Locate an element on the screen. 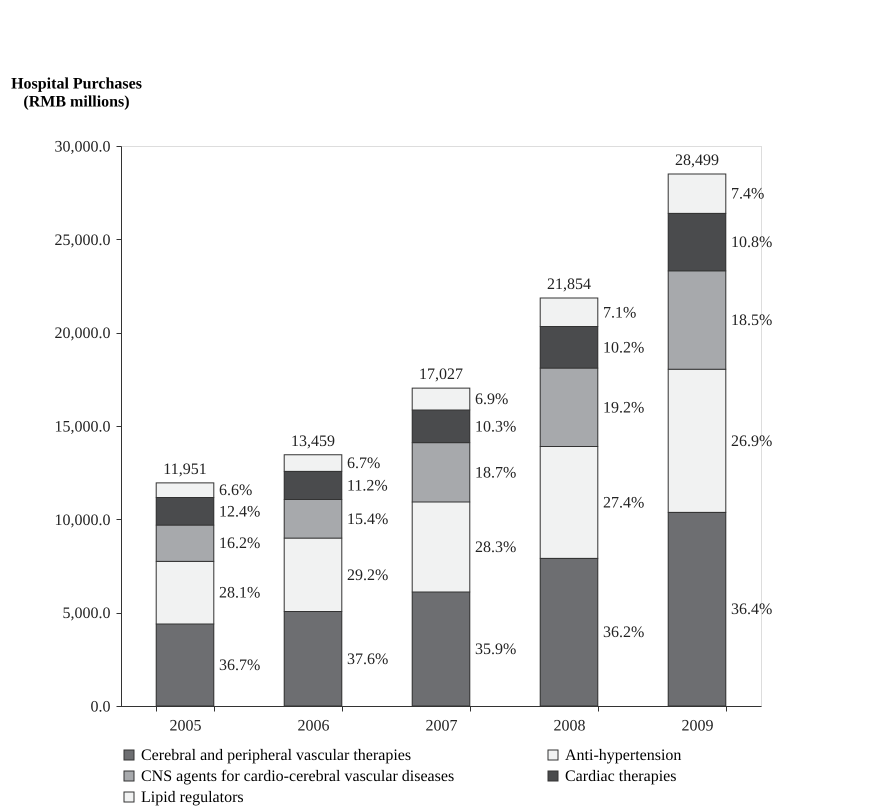 This screenshot has height=809, width=887. y-tick-label: 5,000.0 is located at coordinates (86, 613).